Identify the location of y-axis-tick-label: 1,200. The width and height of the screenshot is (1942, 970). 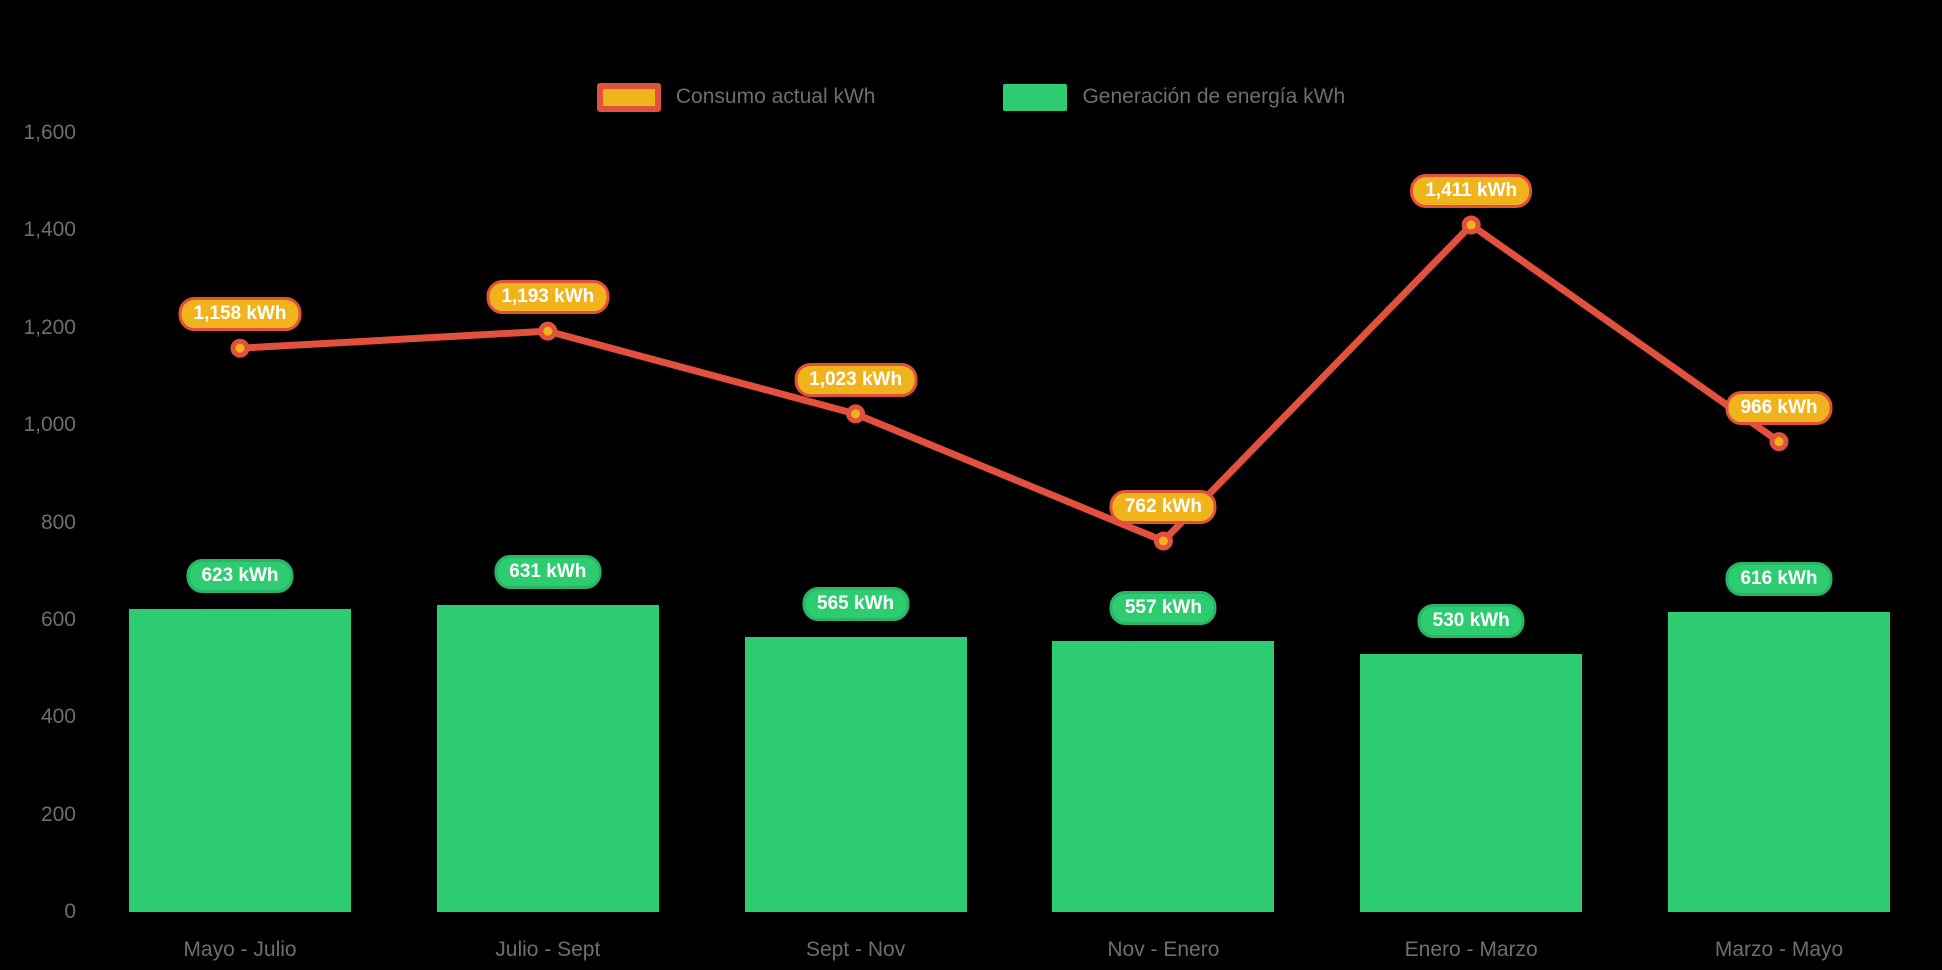
(49, 327).